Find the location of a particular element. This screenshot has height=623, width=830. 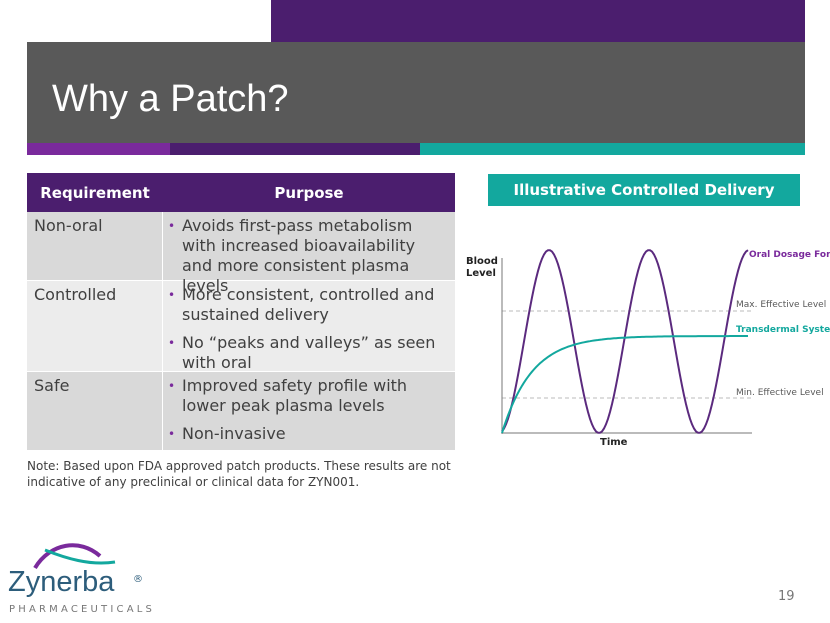

table-header is located at coordinates (241, 192).